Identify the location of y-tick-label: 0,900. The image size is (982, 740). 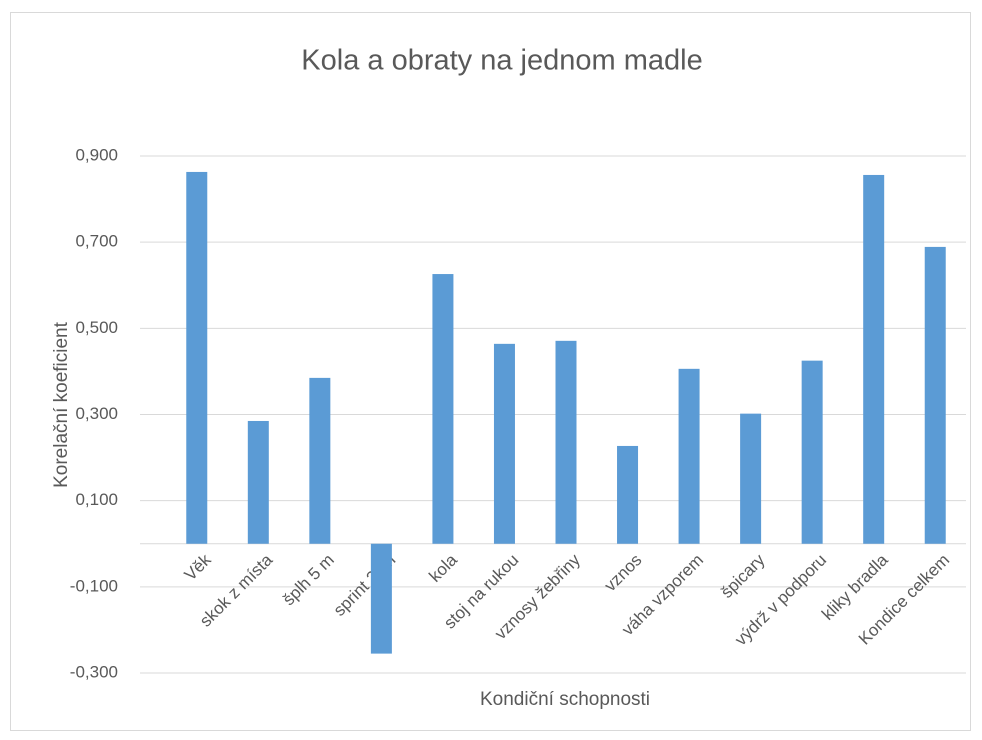
(96, 154).